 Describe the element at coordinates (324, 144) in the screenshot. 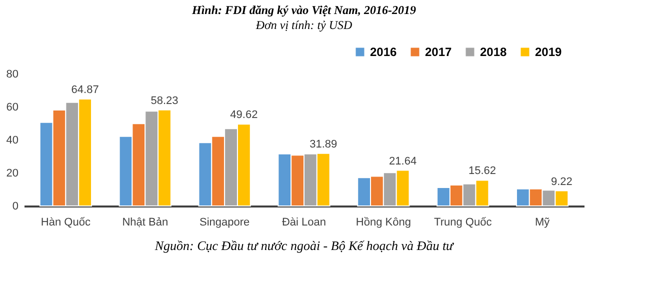

I see `data-label: 31.89` at that location.